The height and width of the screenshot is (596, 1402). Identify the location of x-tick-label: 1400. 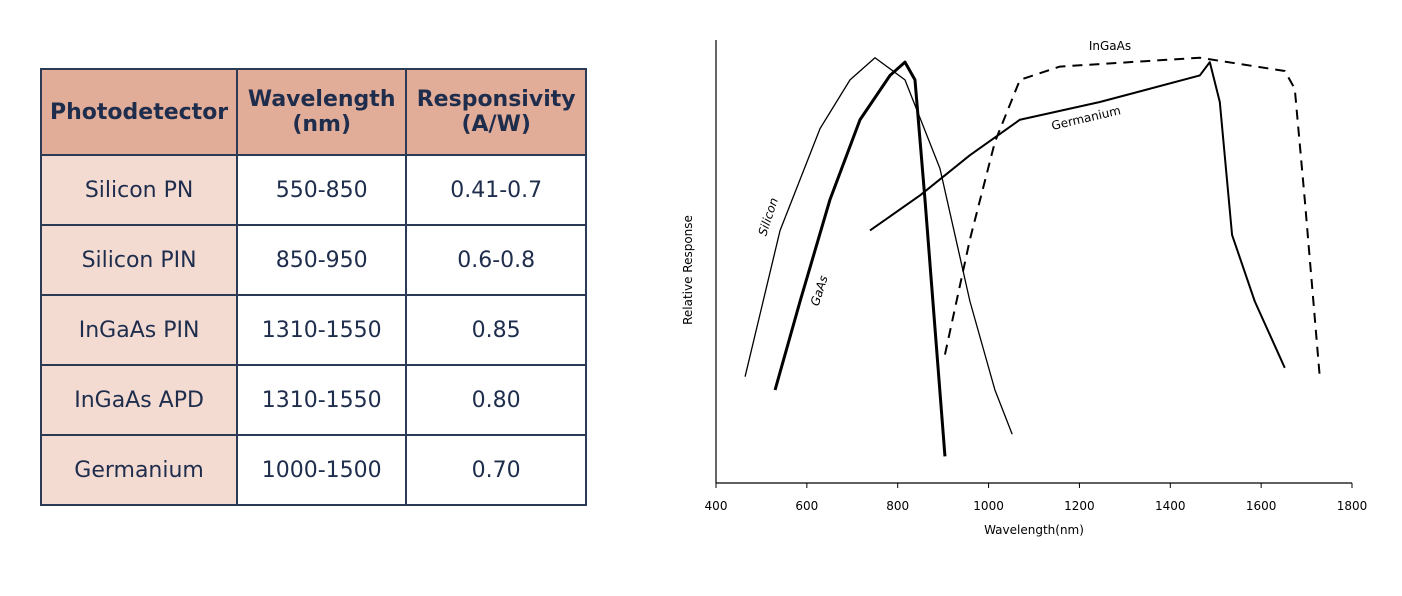
(1170, 506).